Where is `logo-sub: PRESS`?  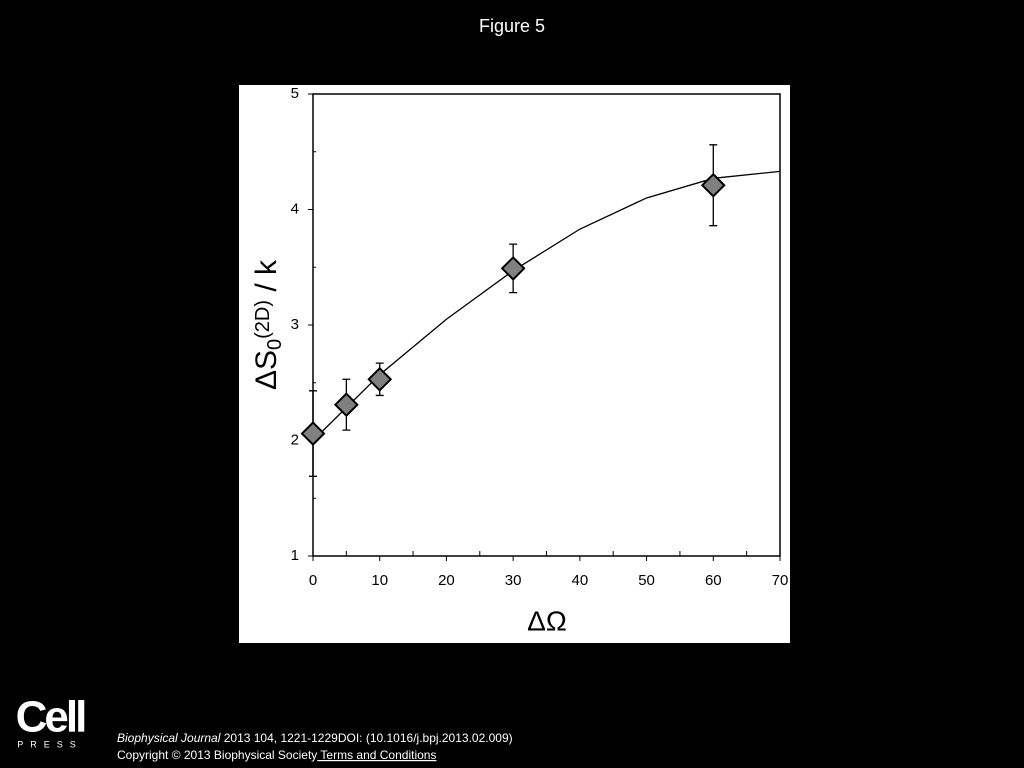 logo-sub: PRESS is located at coordinates (50, 744).